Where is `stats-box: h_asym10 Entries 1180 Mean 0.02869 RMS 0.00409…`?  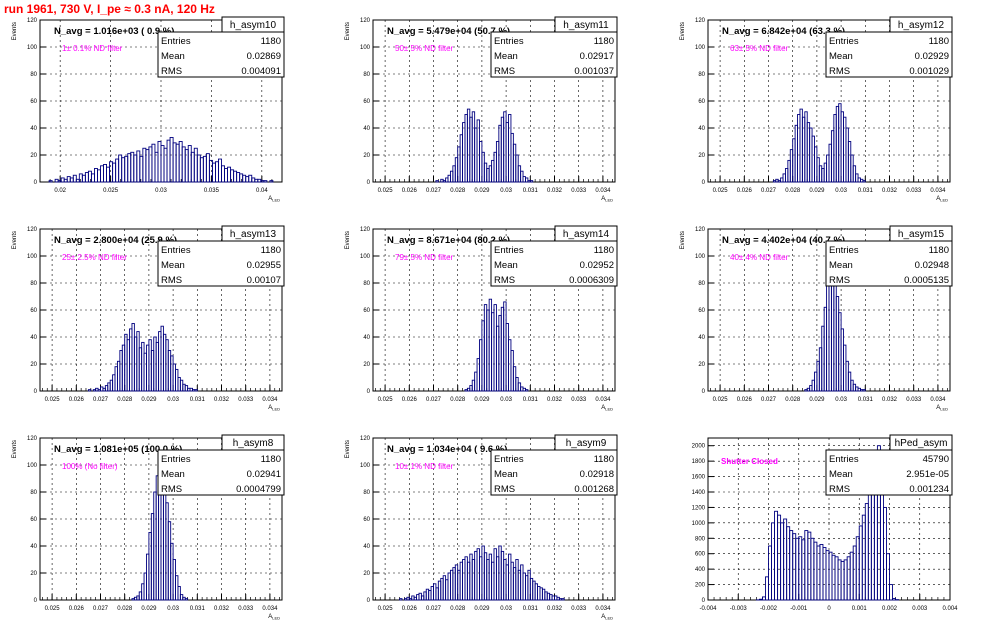
stats-box: h_asym10 Entries 1180 Mean 0.02869 RMS 0.00409… is located at coordinates (221, 47).